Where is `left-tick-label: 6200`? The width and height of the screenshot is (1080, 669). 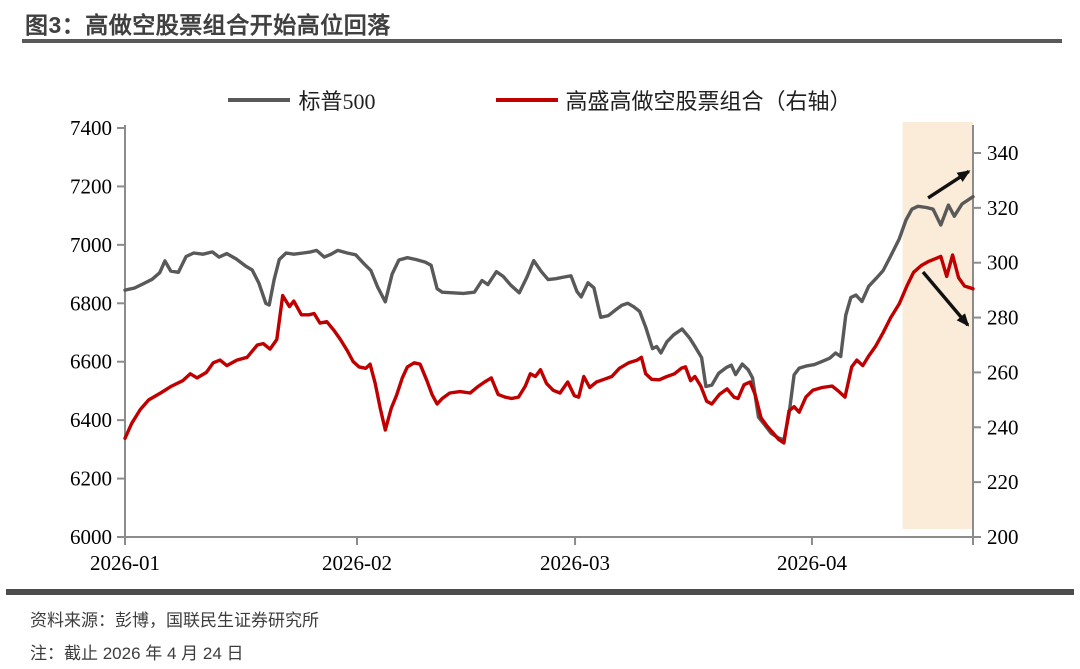 left-tick-label: 6200 is located at coordinates (91, 479).